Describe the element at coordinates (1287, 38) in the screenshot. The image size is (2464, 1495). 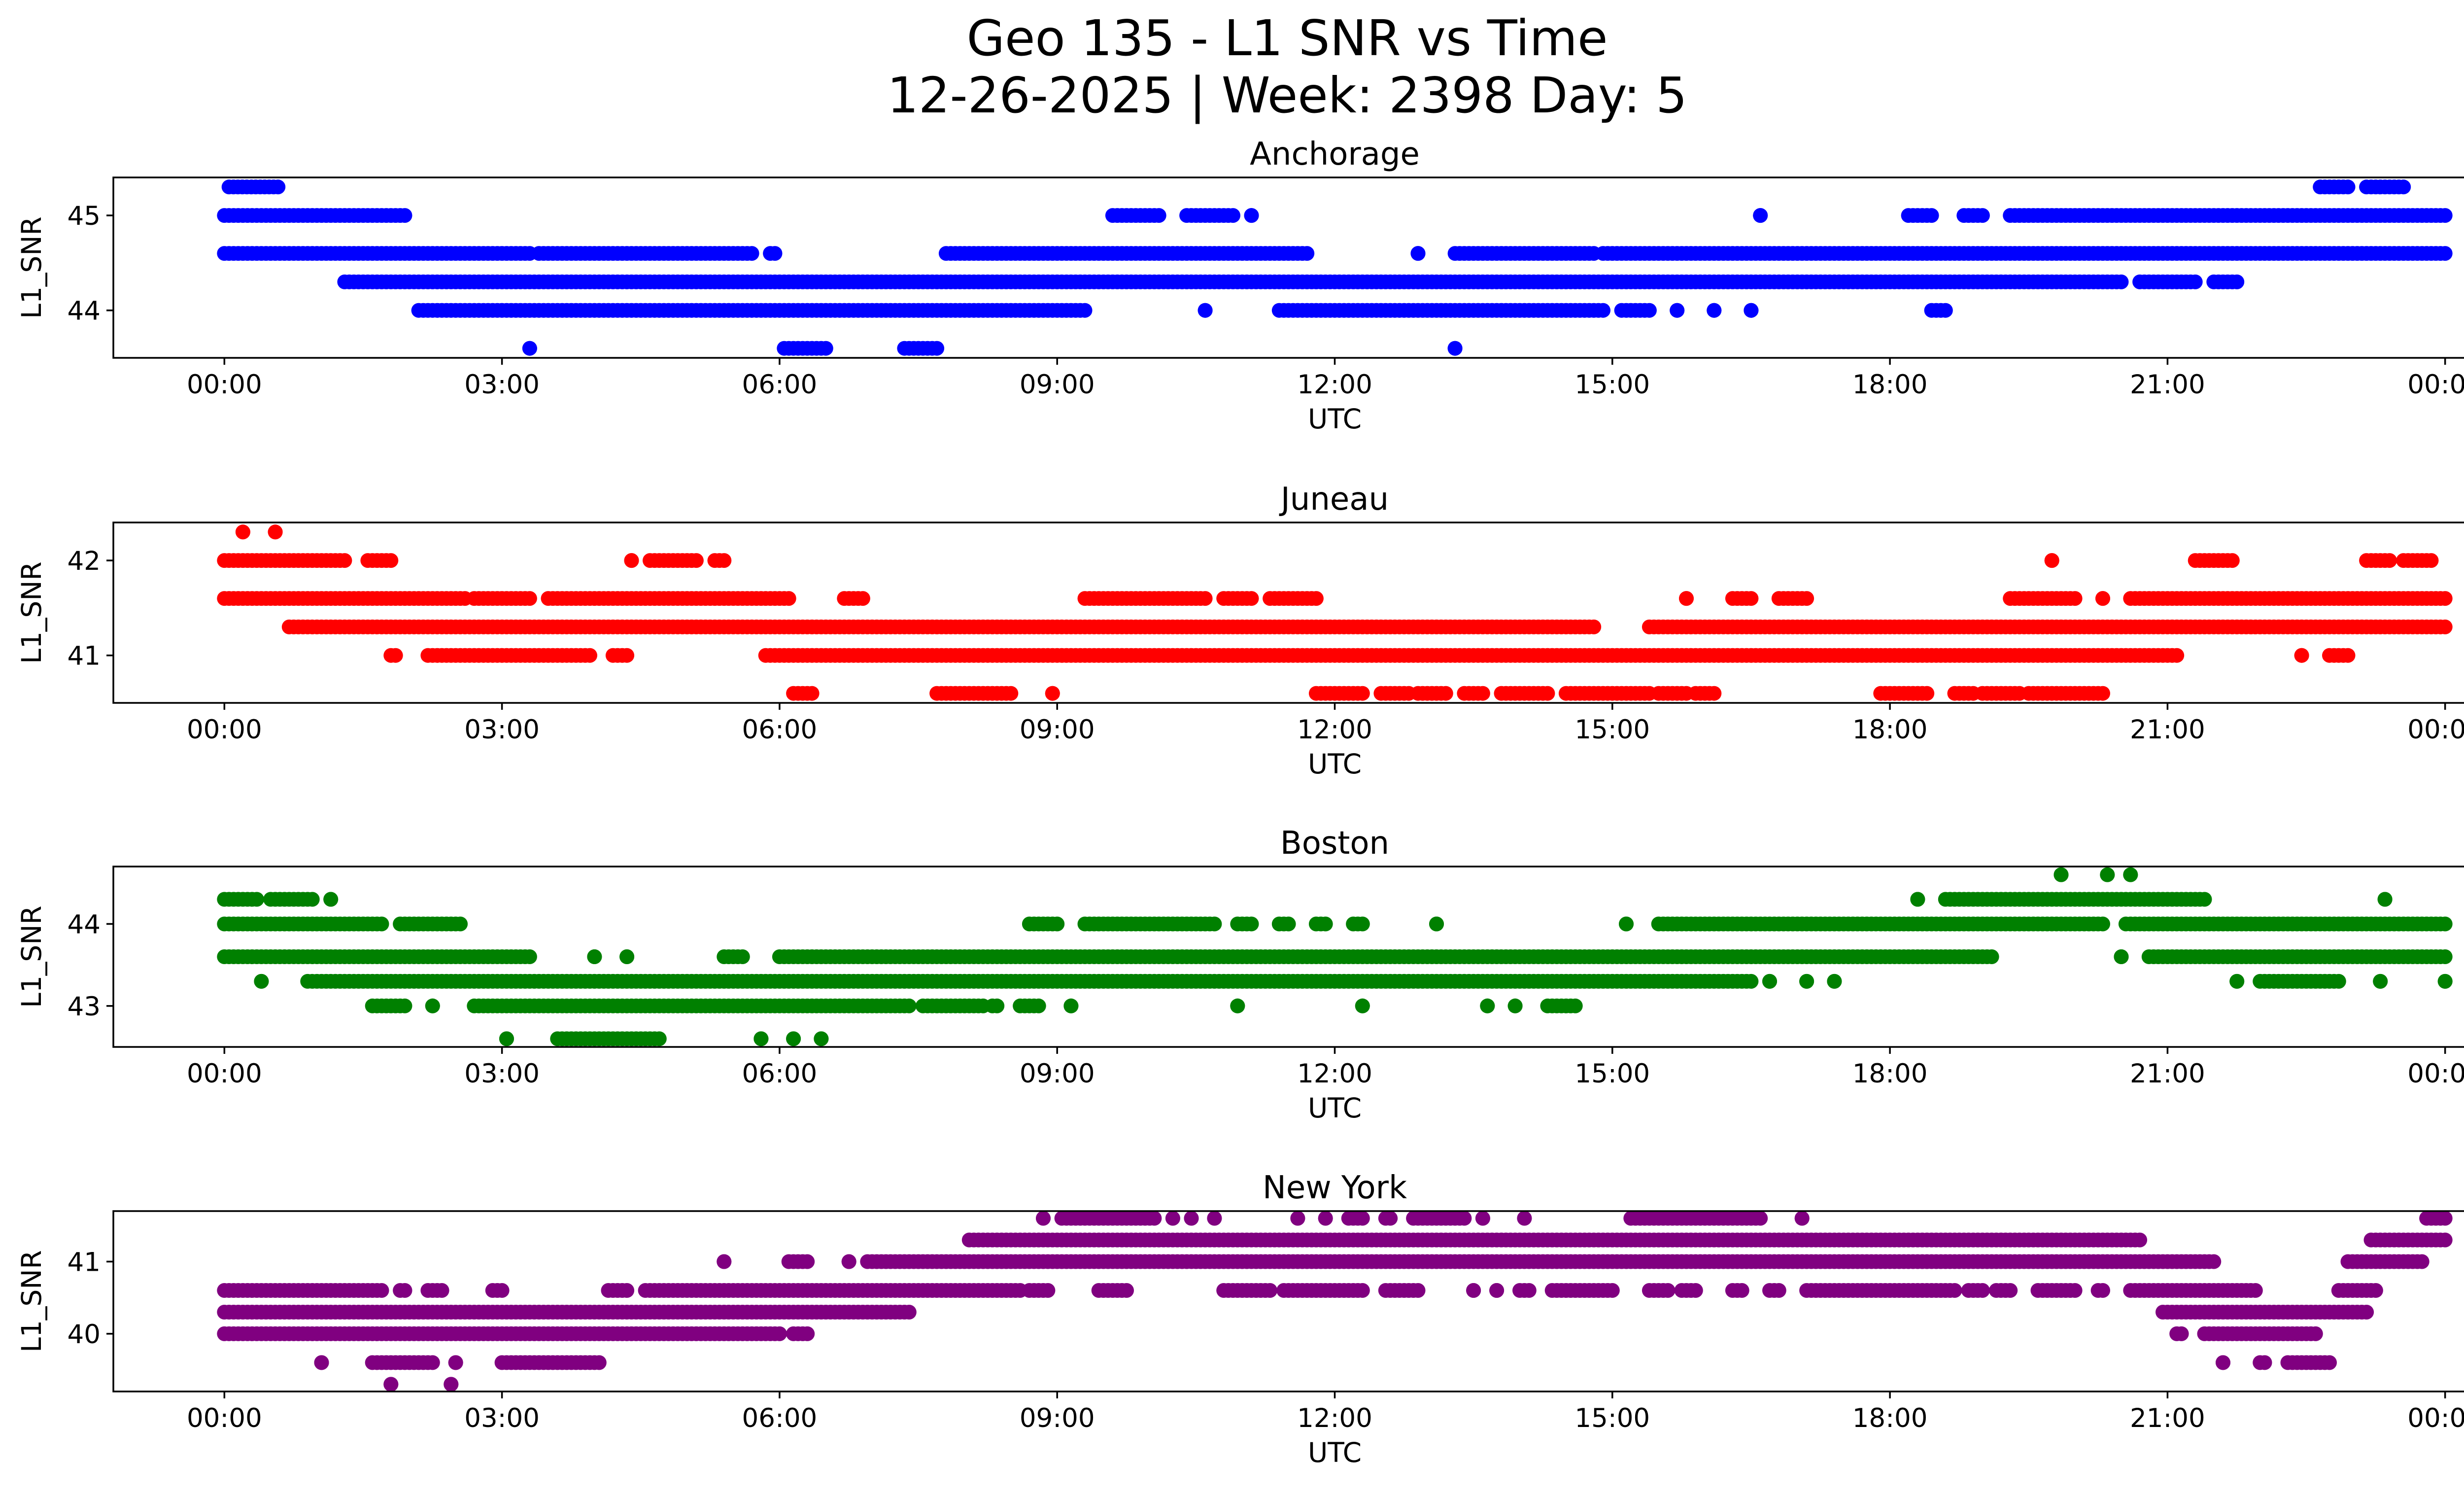
I see `figure-title-line1: Geo 135 - L1 SNR vs Time` at that location.